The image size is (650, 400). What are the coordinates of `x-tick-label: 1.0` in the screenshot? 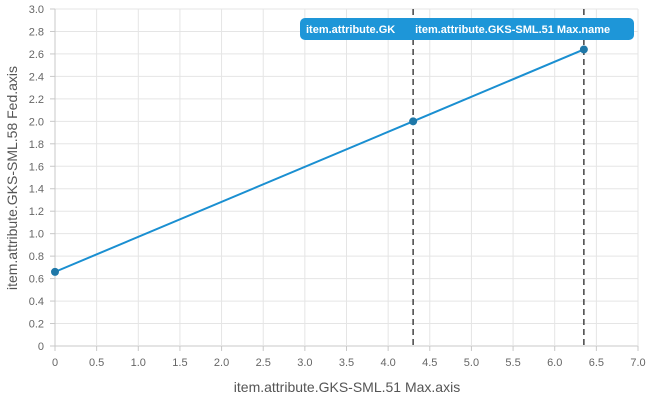 It's located at (138, 363).